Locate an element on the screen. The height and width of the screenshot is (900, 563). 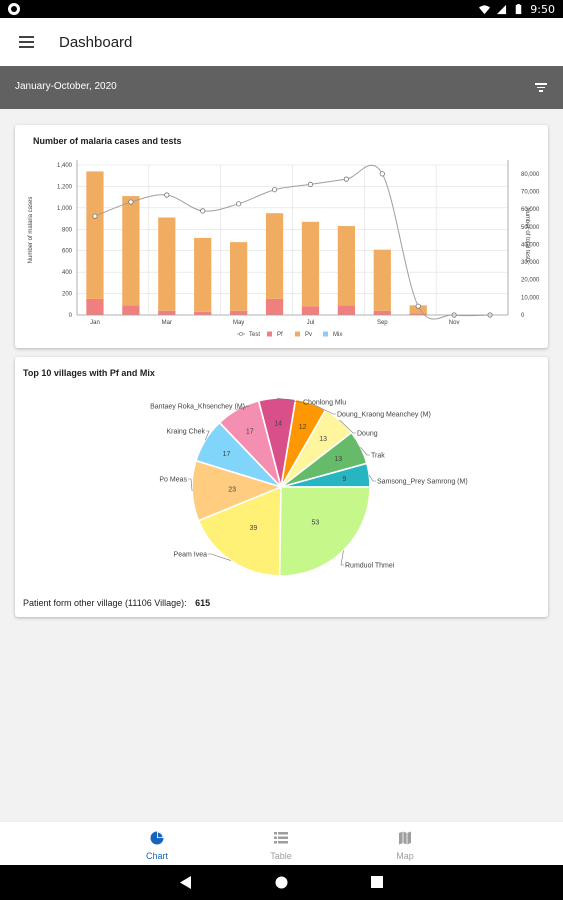
y-left-tick-label: 1,400 is located at coordinates (65, 166).